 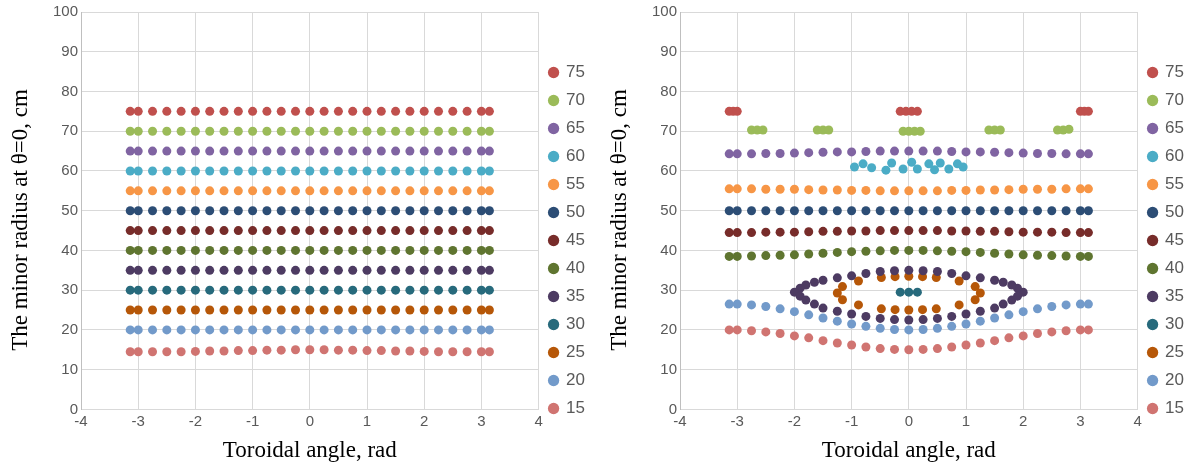 I want to click on x-tick-label: 3, so click(x=1080, y=420).